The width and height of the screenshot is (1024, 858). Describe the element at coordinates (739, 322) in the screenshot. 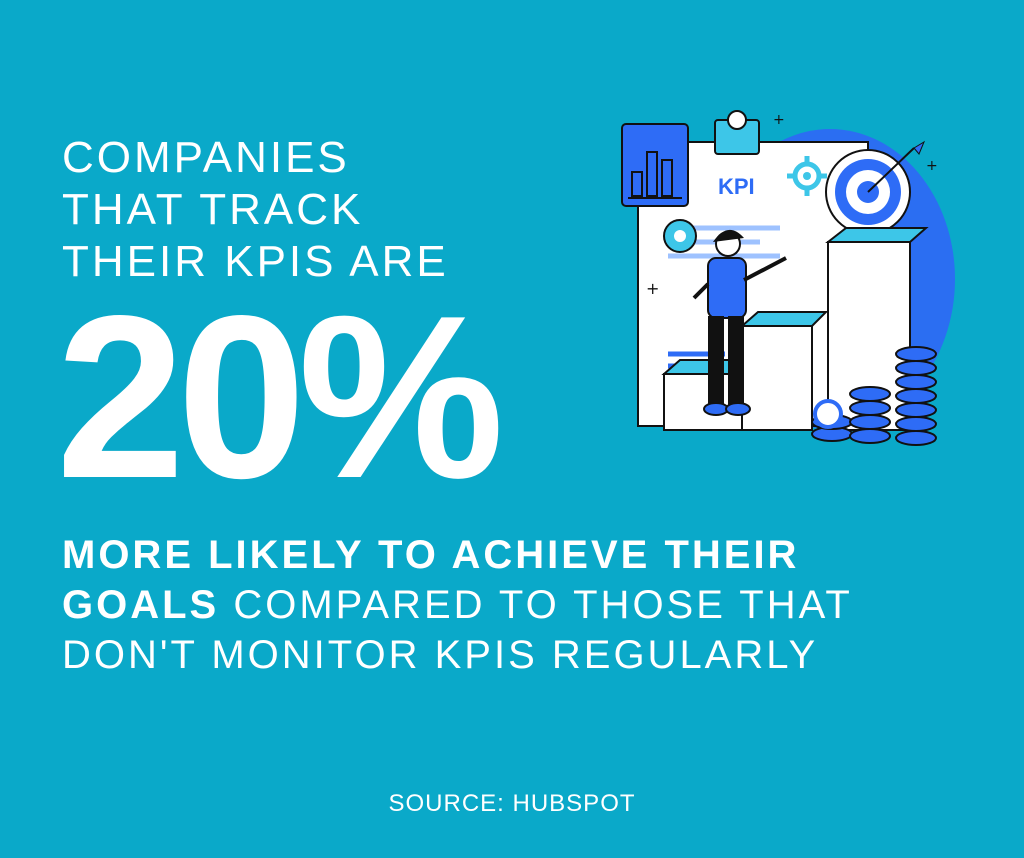

I see `person-icon` at that location.